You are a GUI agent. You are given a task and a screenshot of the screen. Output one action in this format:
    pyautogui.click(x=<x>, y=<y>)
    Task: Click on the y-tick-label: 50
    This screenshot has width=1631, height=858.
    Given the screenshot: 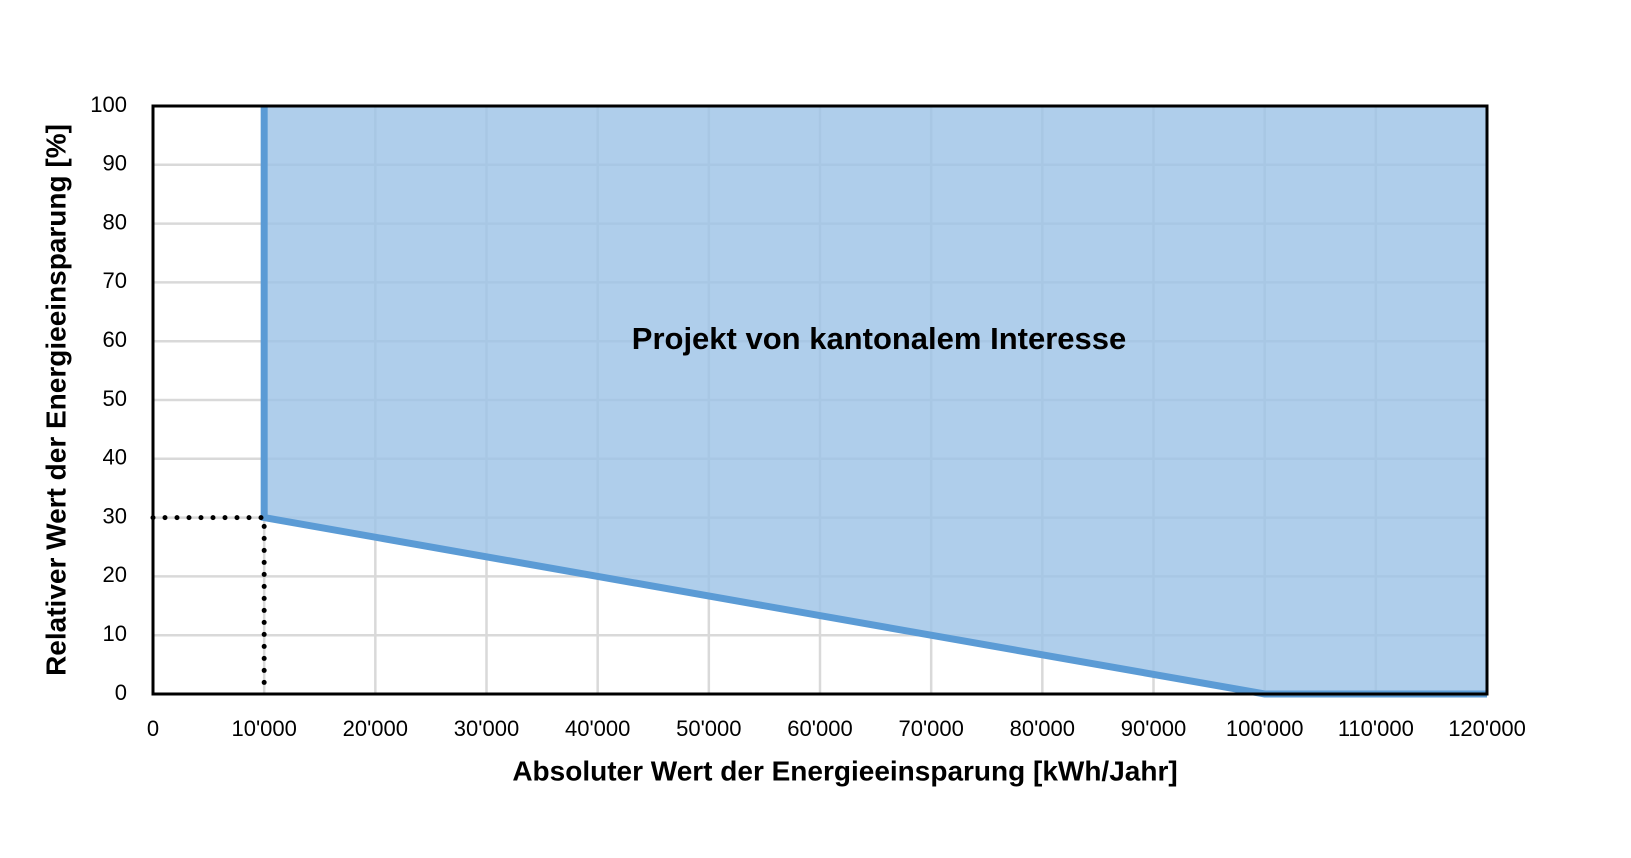 What is the action you would take?
    pyautogui.click(x=115, y=398)
    